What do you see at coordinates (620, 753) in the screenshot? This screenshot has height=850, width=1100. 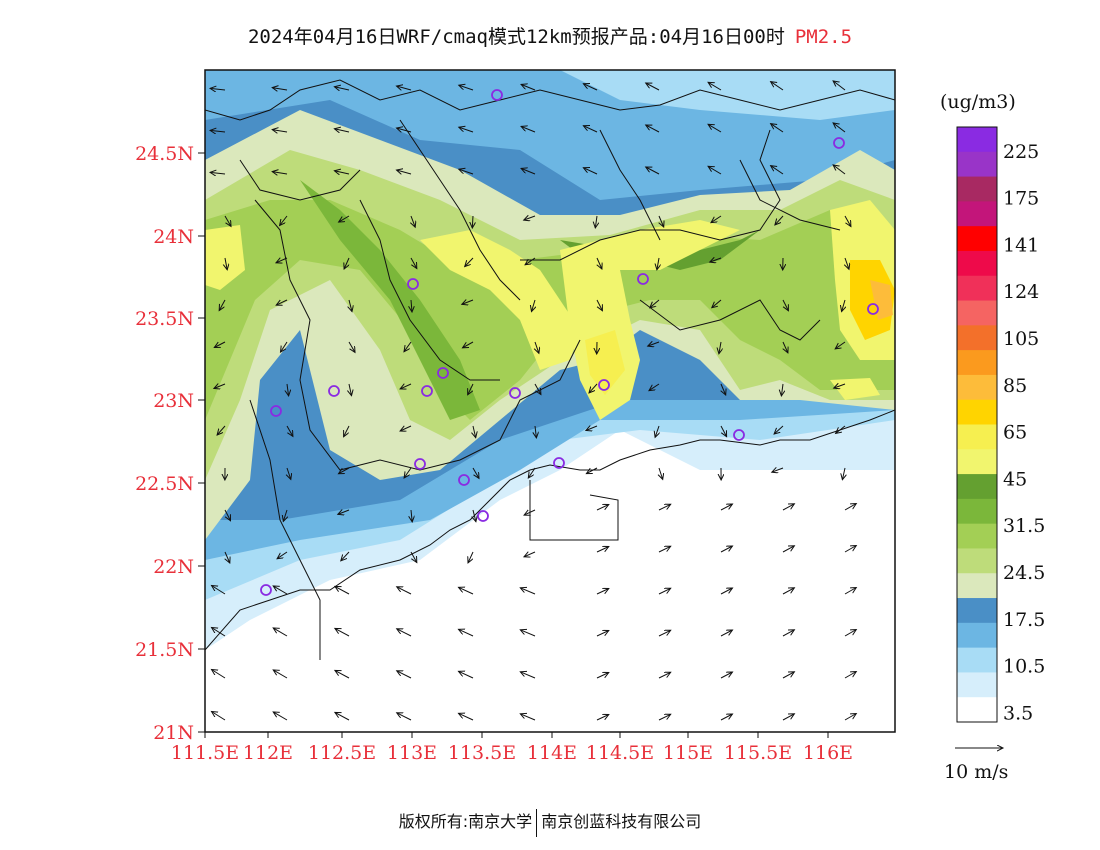 I see `lon-tick-label: 114.5E` at bounding box center [620, 753].